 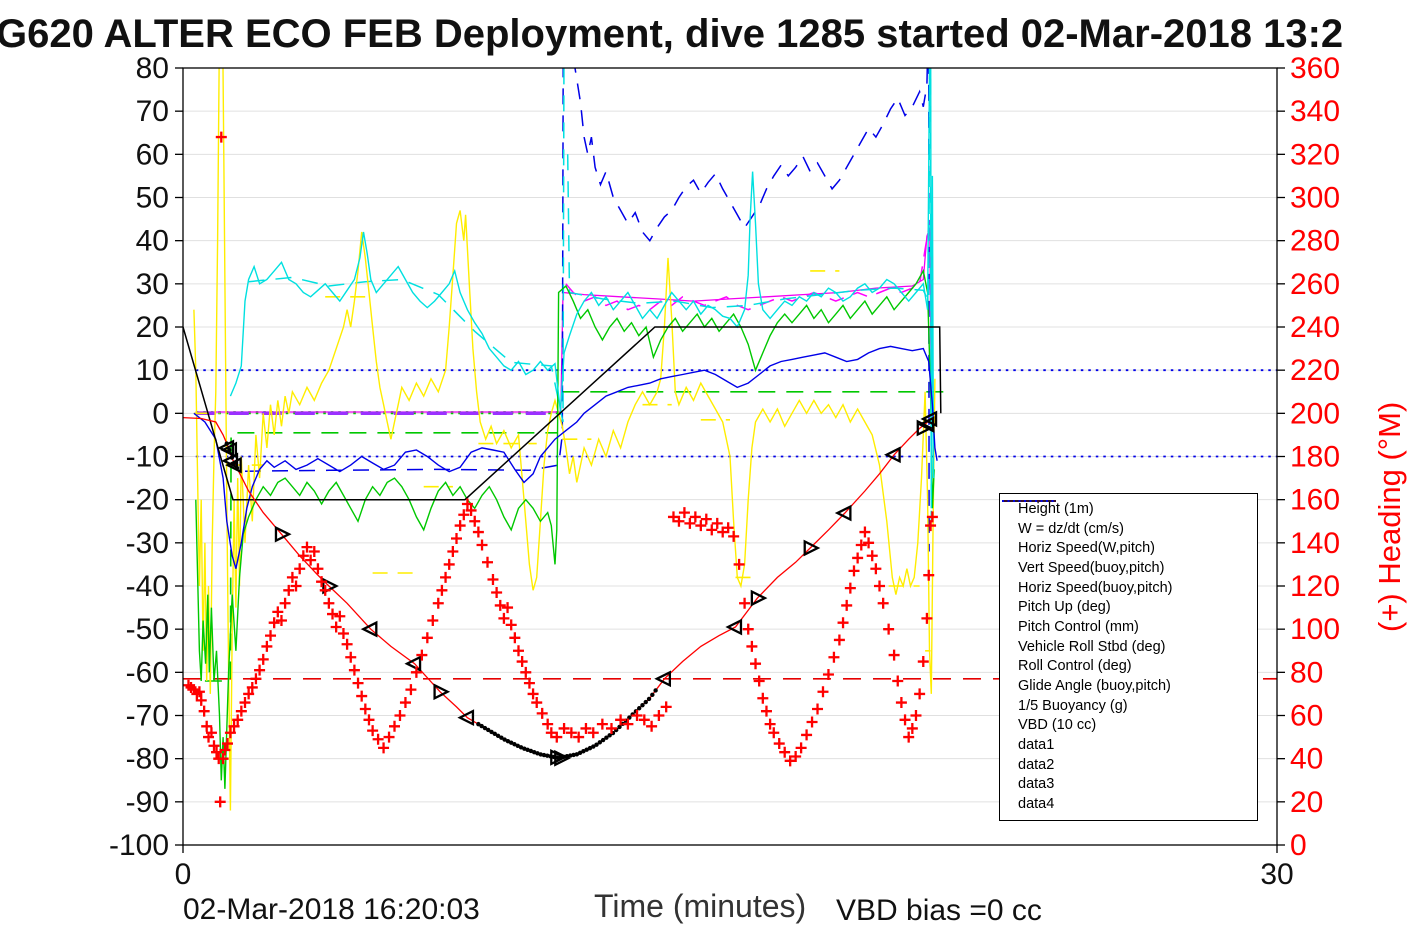 I want to click on right-tick-label: 240, so click(x=1315, y=327).